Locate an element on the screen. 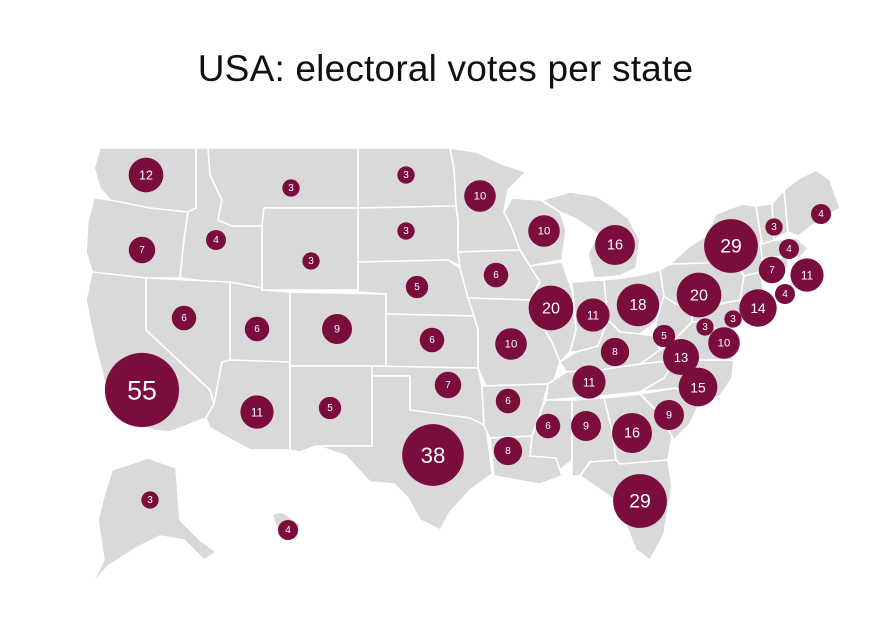 The height and width of the screenshot is (630, 891). bubble-oh: 18 is located at coordinates (638, 305).